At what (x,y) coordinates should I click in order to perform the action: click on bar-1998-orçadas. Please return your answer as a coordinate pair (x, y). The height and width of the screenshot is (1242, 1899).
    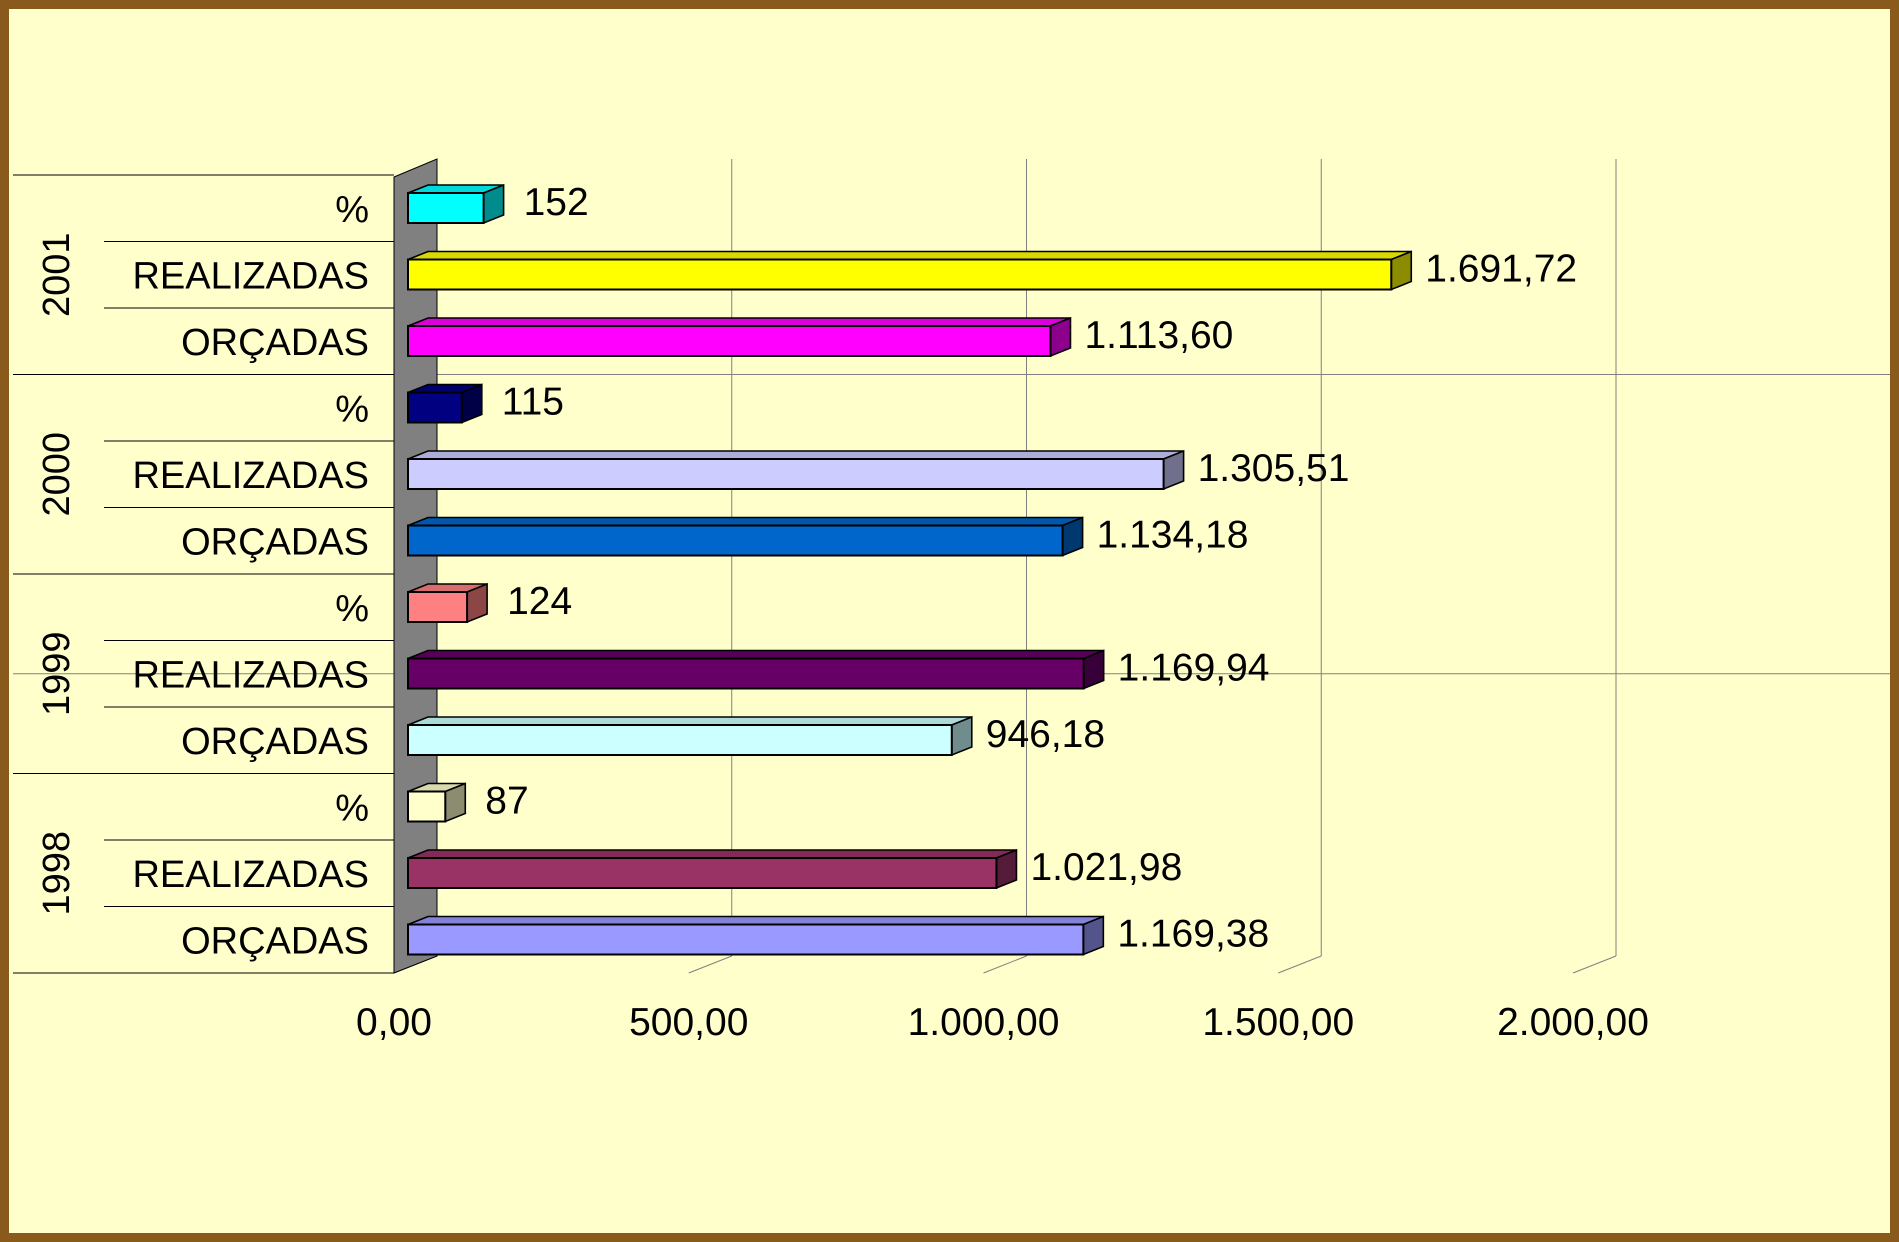
    Looking at the image, I should click on (756, 935).